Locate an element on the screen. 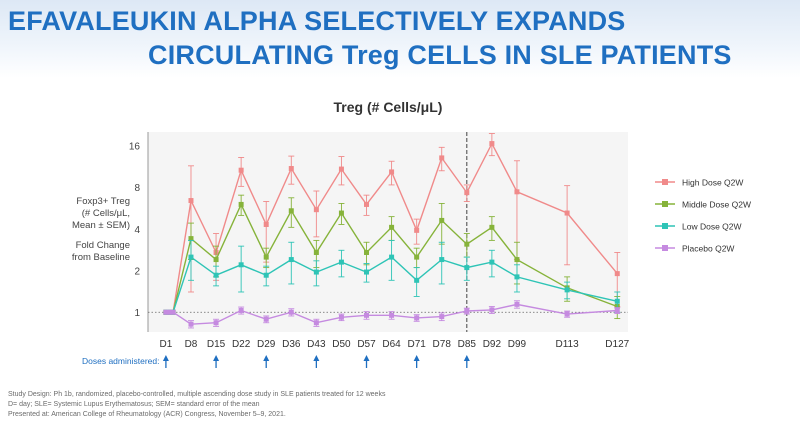  x-tick-label: D127 is located at coordinates (617, 344).